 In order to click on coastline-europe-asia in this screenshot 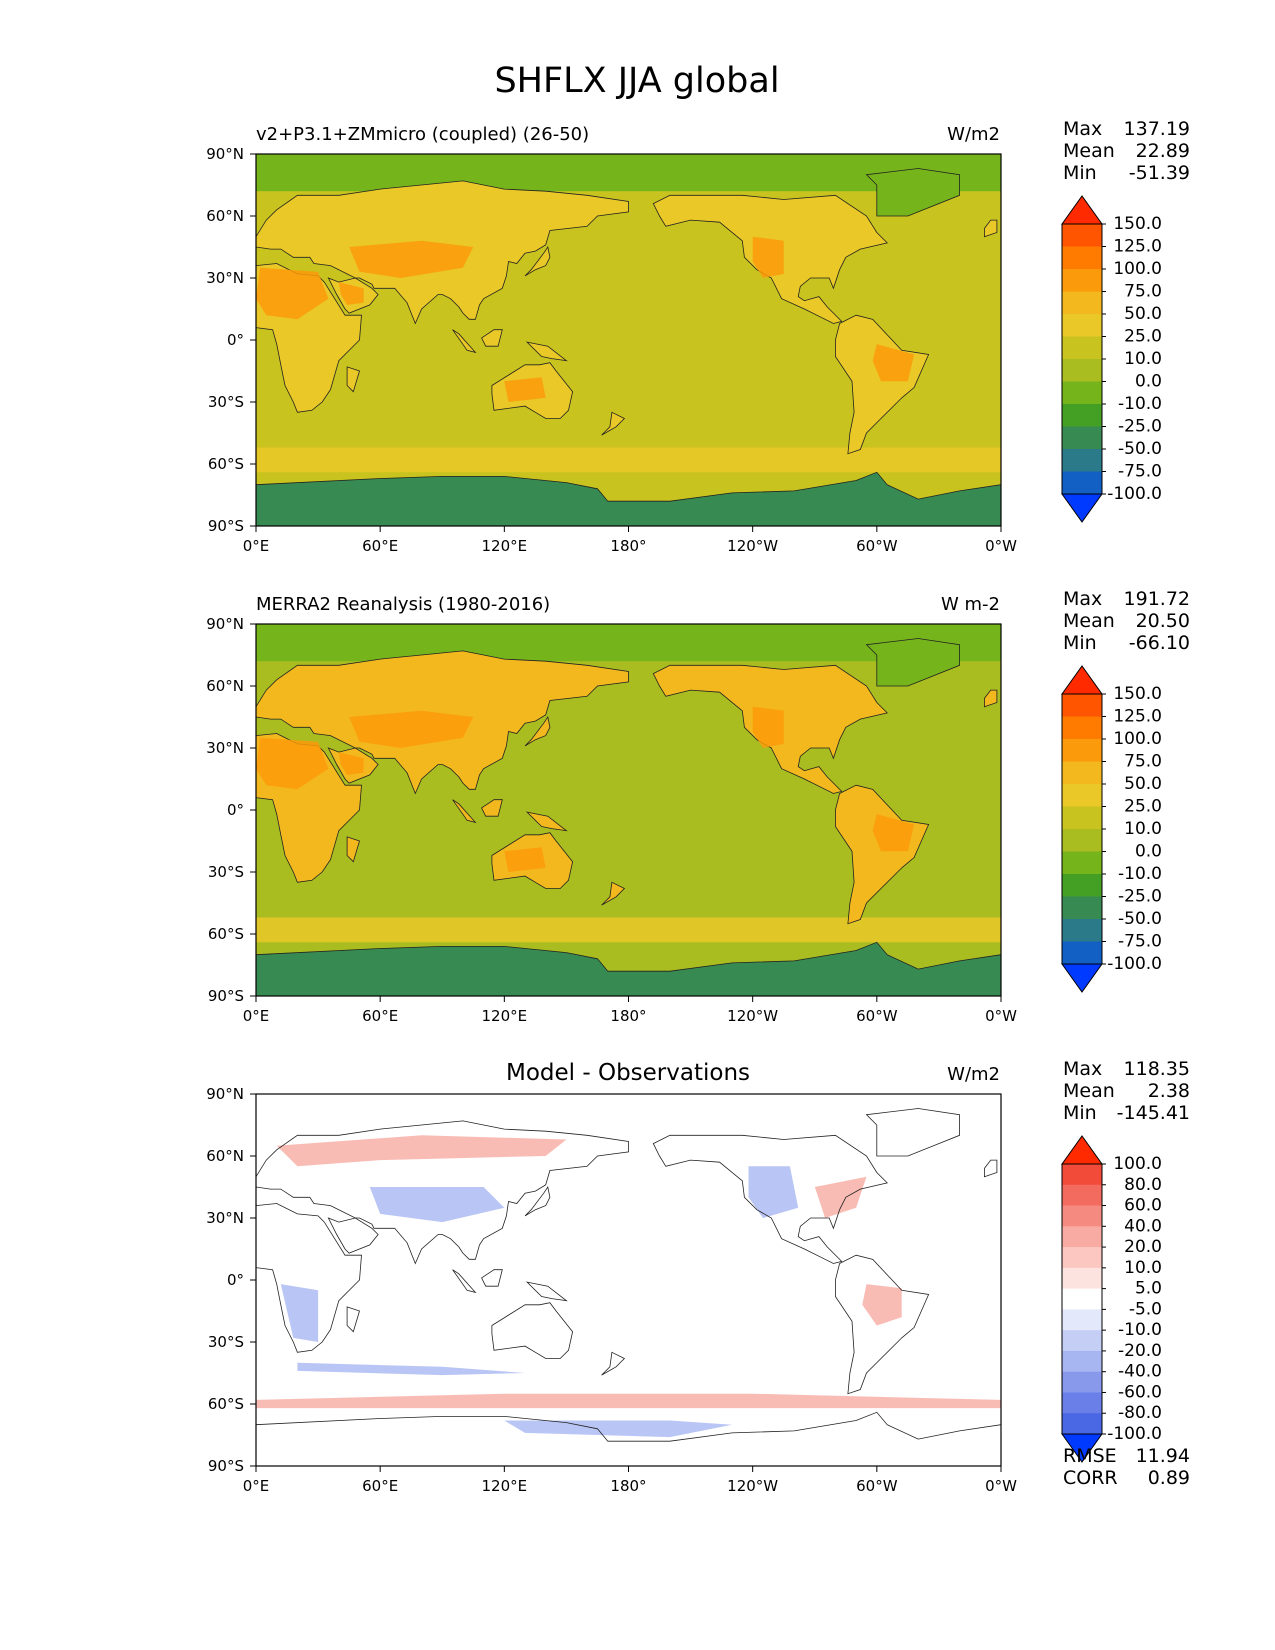, I will do `click(442, 1192)`.